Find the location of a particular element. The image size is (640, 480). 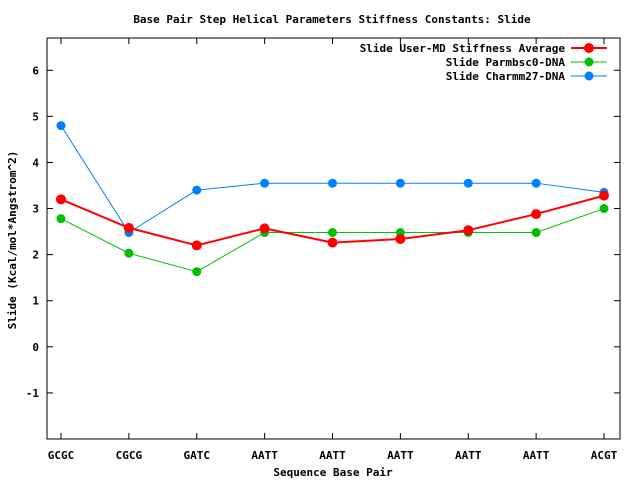

y-tick-label: 1 is located at coordinates (35, 301).